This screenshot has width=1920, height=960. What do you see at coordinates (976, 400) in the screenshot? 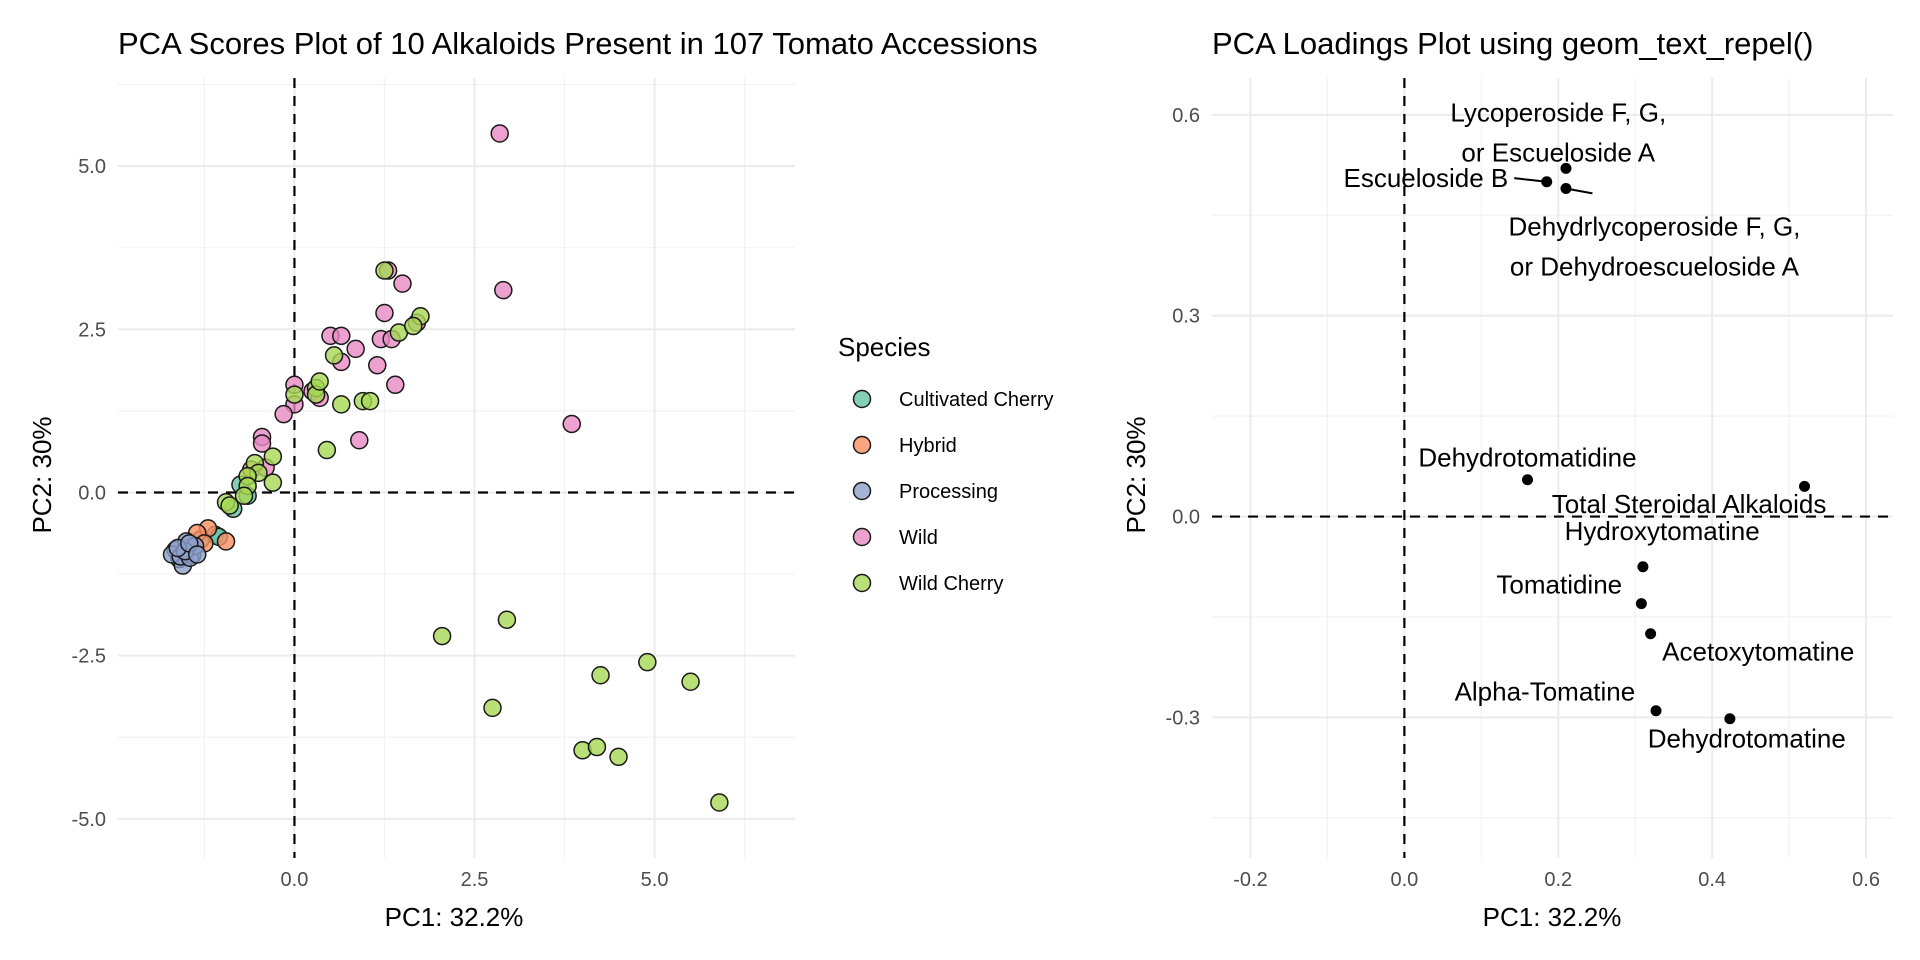
I see `legend-item-label: Cultivated Cherry` at bounding box center [976, 400].